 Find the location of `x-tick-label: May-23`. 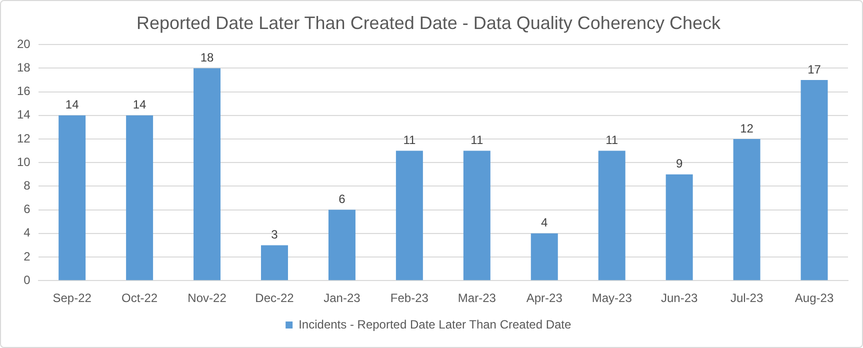

x-tick-label: May-23 is located at coordinates (612, 298).